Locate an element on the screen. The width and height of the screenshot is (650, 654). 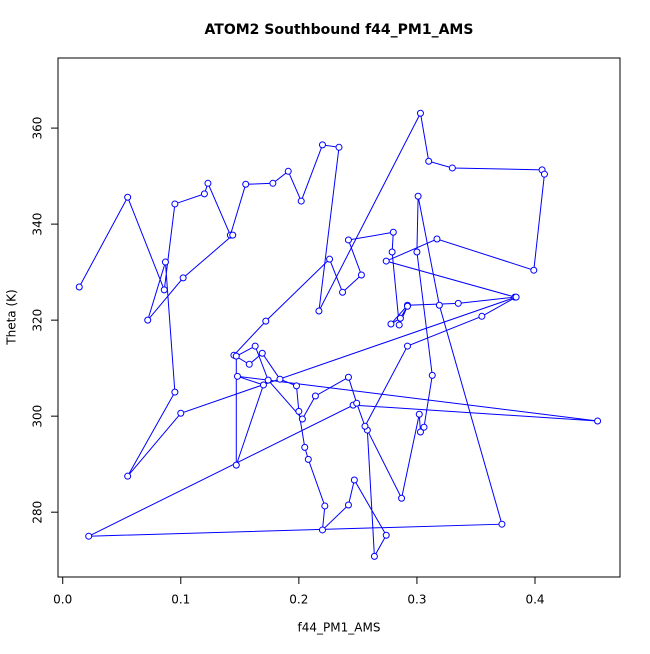
y-tick-label: 360 is located at coordinates (38, 128).